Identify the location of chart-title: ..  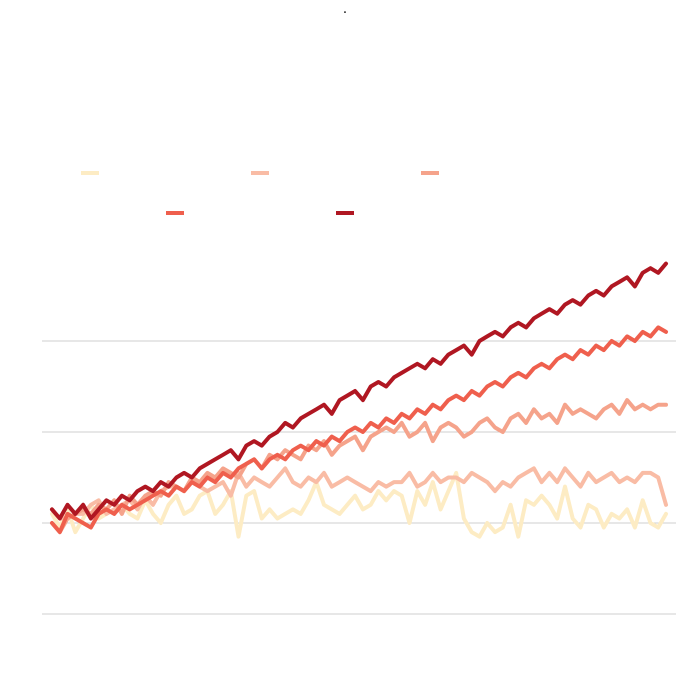
(345, 8).